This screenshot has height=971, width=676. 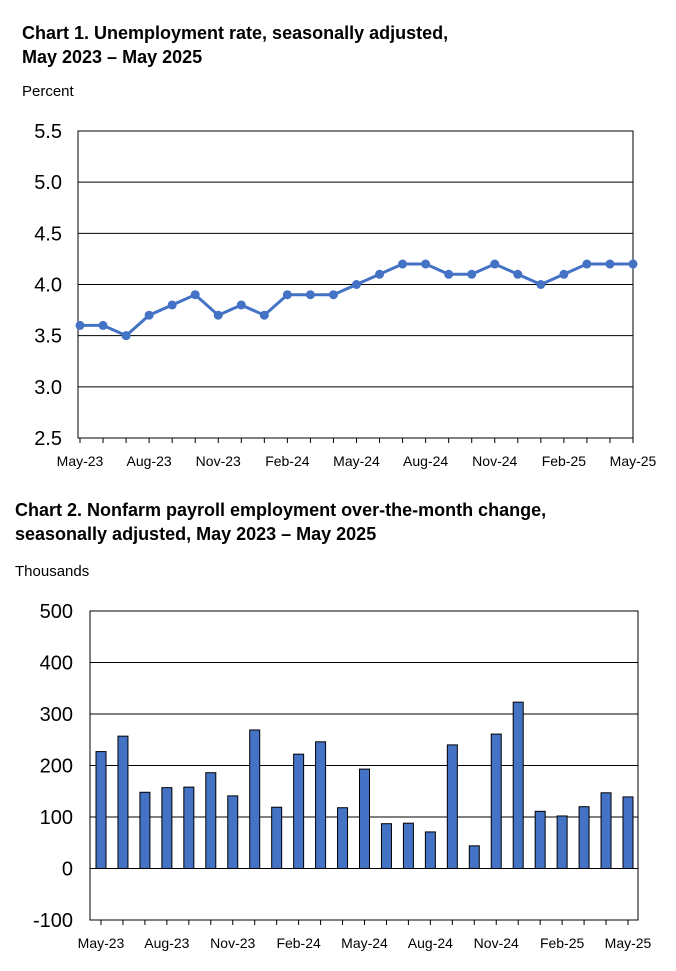 What do you see at coordinates (80, 461) in the screenshot?
I see `chart1-xtick-label: May-23` at bounding box center [80, 461].